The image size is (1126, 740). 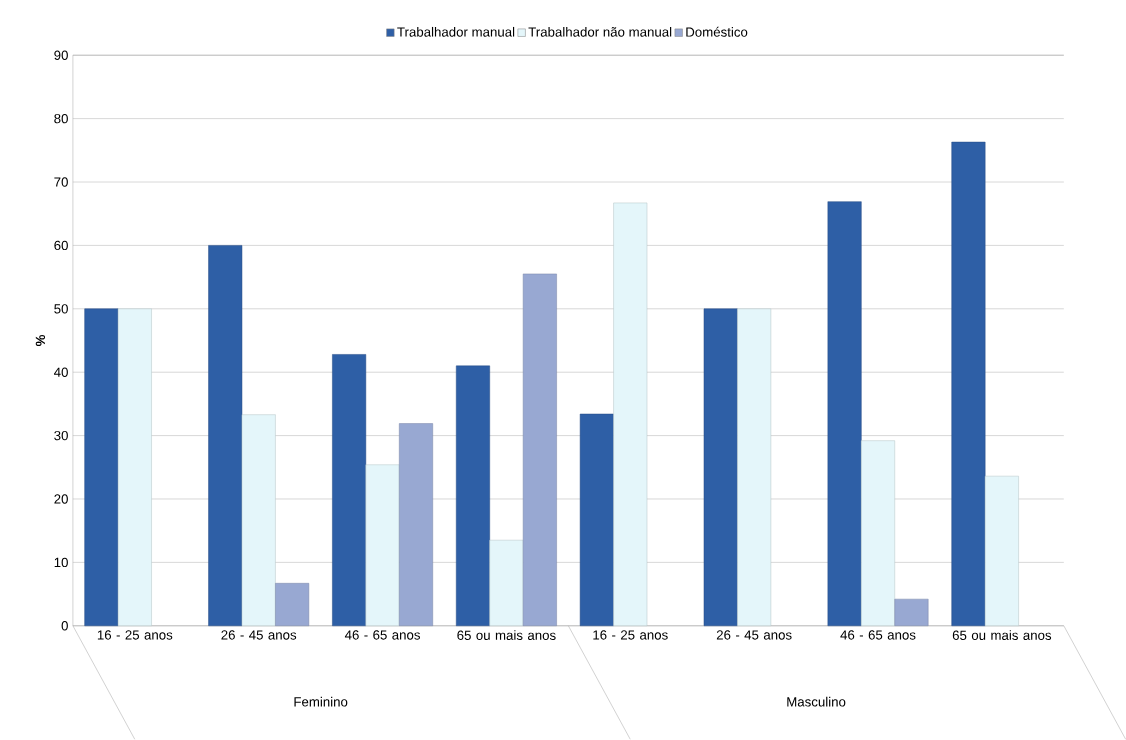 I want to click on y-tick-label: 60, so click(x=61, y=245).